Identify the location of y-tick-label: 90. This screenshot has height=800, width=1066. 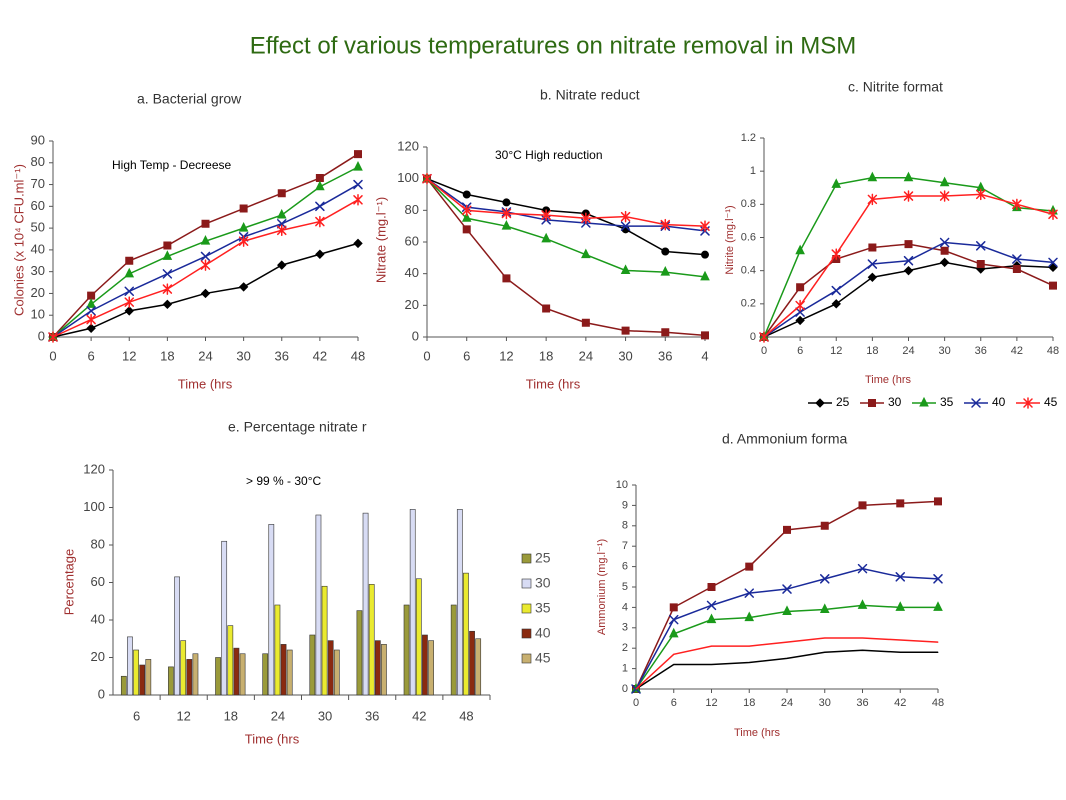
(38, 139).